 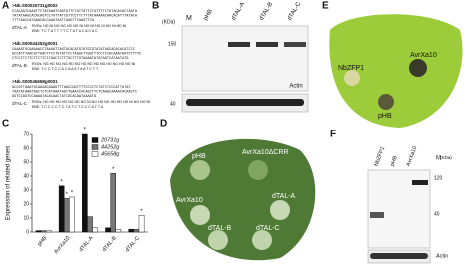 What do you see at coordinates (399, 216) in the screenshot?
I see `blot-f` at bounding box center [399, 216].